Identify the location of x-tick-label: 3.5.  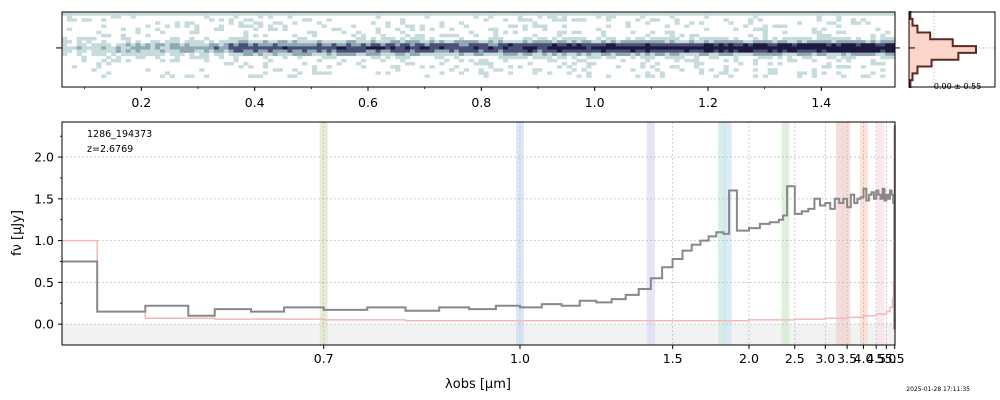
(847, 358).